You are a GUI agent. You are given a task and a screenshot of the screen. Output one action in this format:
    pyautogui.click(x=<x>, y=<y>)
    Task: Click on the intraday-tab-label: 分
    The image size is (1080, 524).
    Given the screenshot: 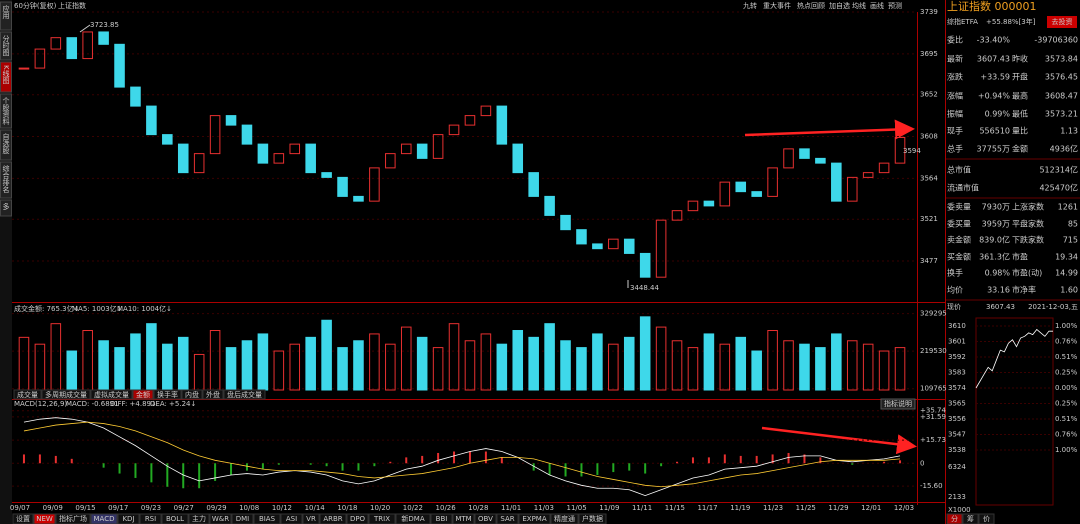 What is the action you would take?
    pyautogui.click(x=954, y=518)
    